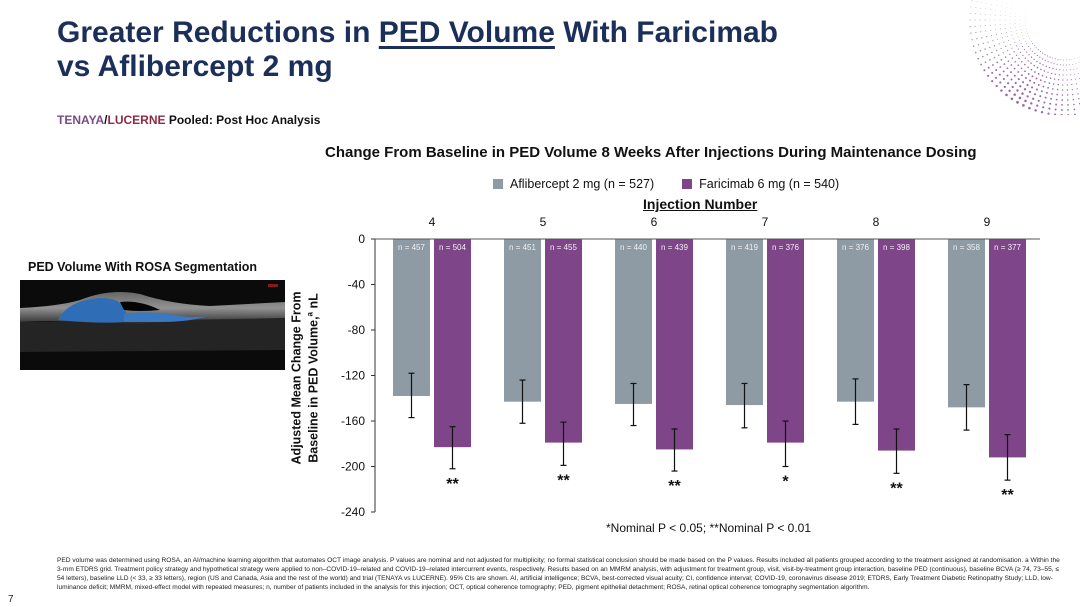  Describe the element at coordinates (143, 267) in the screenshot. I see `image-title: PED Volume With ROSA Segmentation` at that location.